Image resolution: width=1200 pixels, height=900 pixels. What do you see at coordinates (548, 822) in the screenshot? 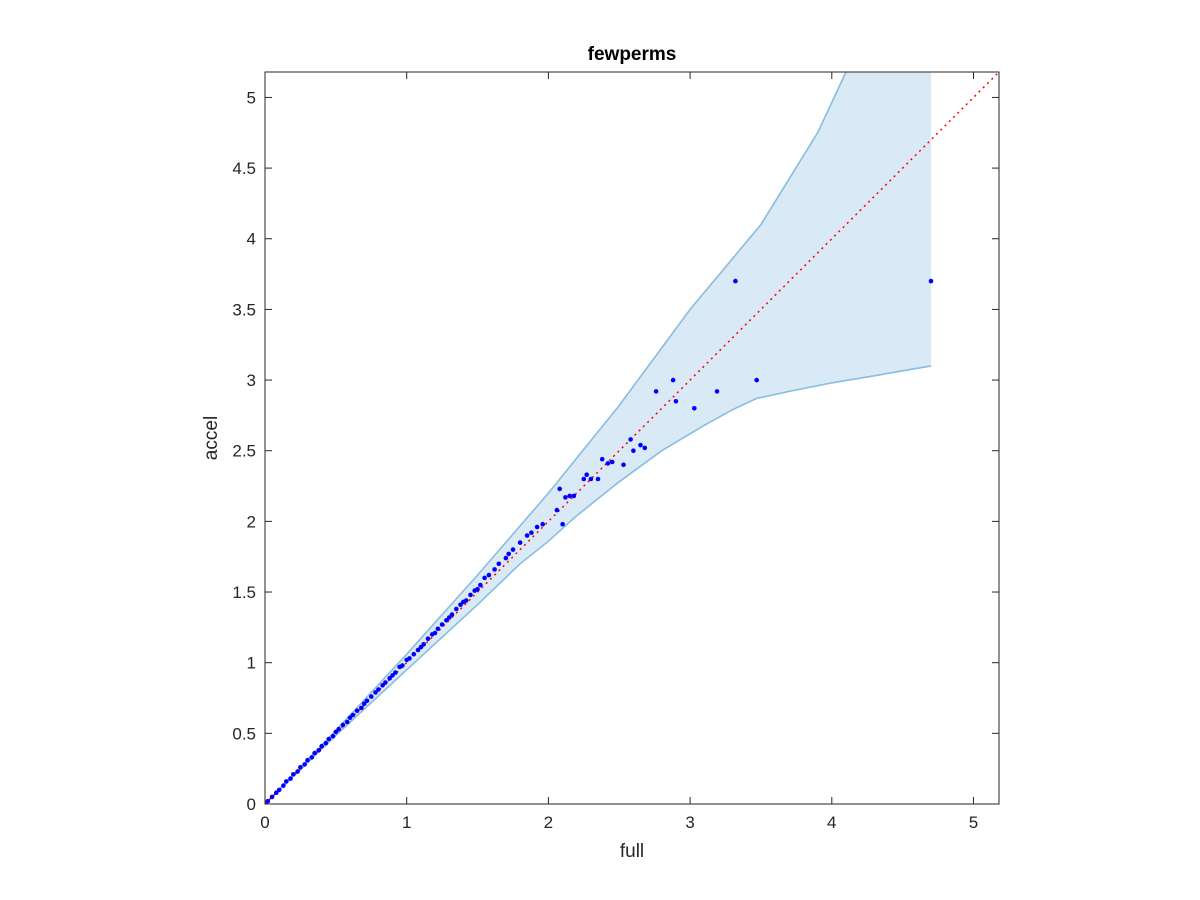
I see `x-tick-label: 2` at bounding box center [548, 822].